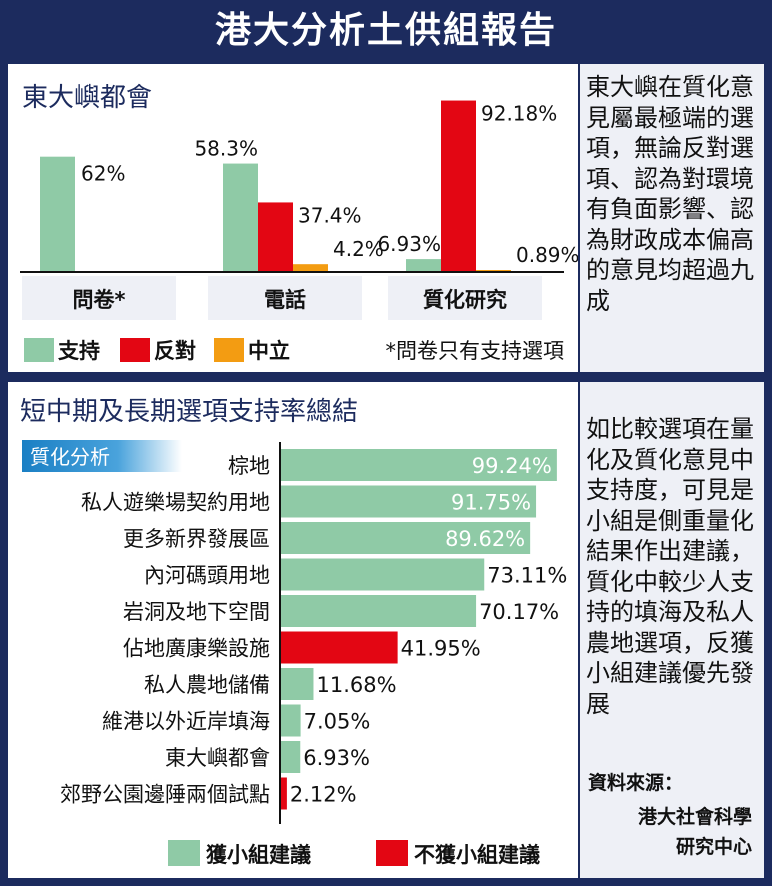 Image resolution: width=772 pixels, height=886 pixels. I want to click on category-label-9: 郊野公園邊陲兩個試點, so click(165, 795).